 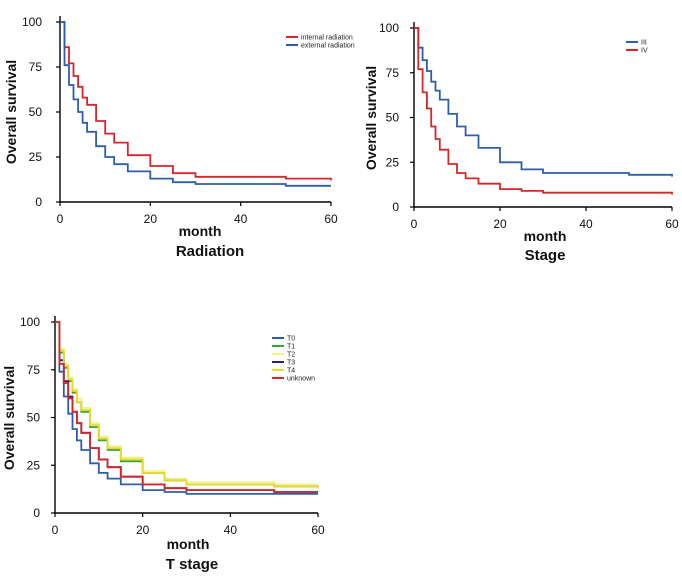 I want to click on series-line-T4, so click(x=187, y=405).